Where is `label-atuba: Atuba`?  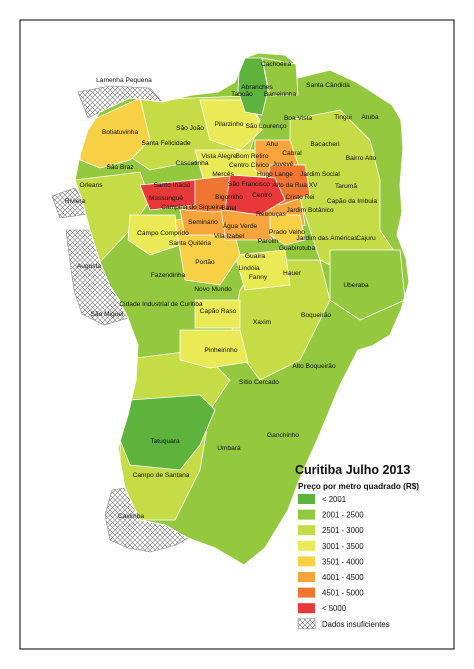 label-atuba: Atuba is located at coordinates (370, 117).